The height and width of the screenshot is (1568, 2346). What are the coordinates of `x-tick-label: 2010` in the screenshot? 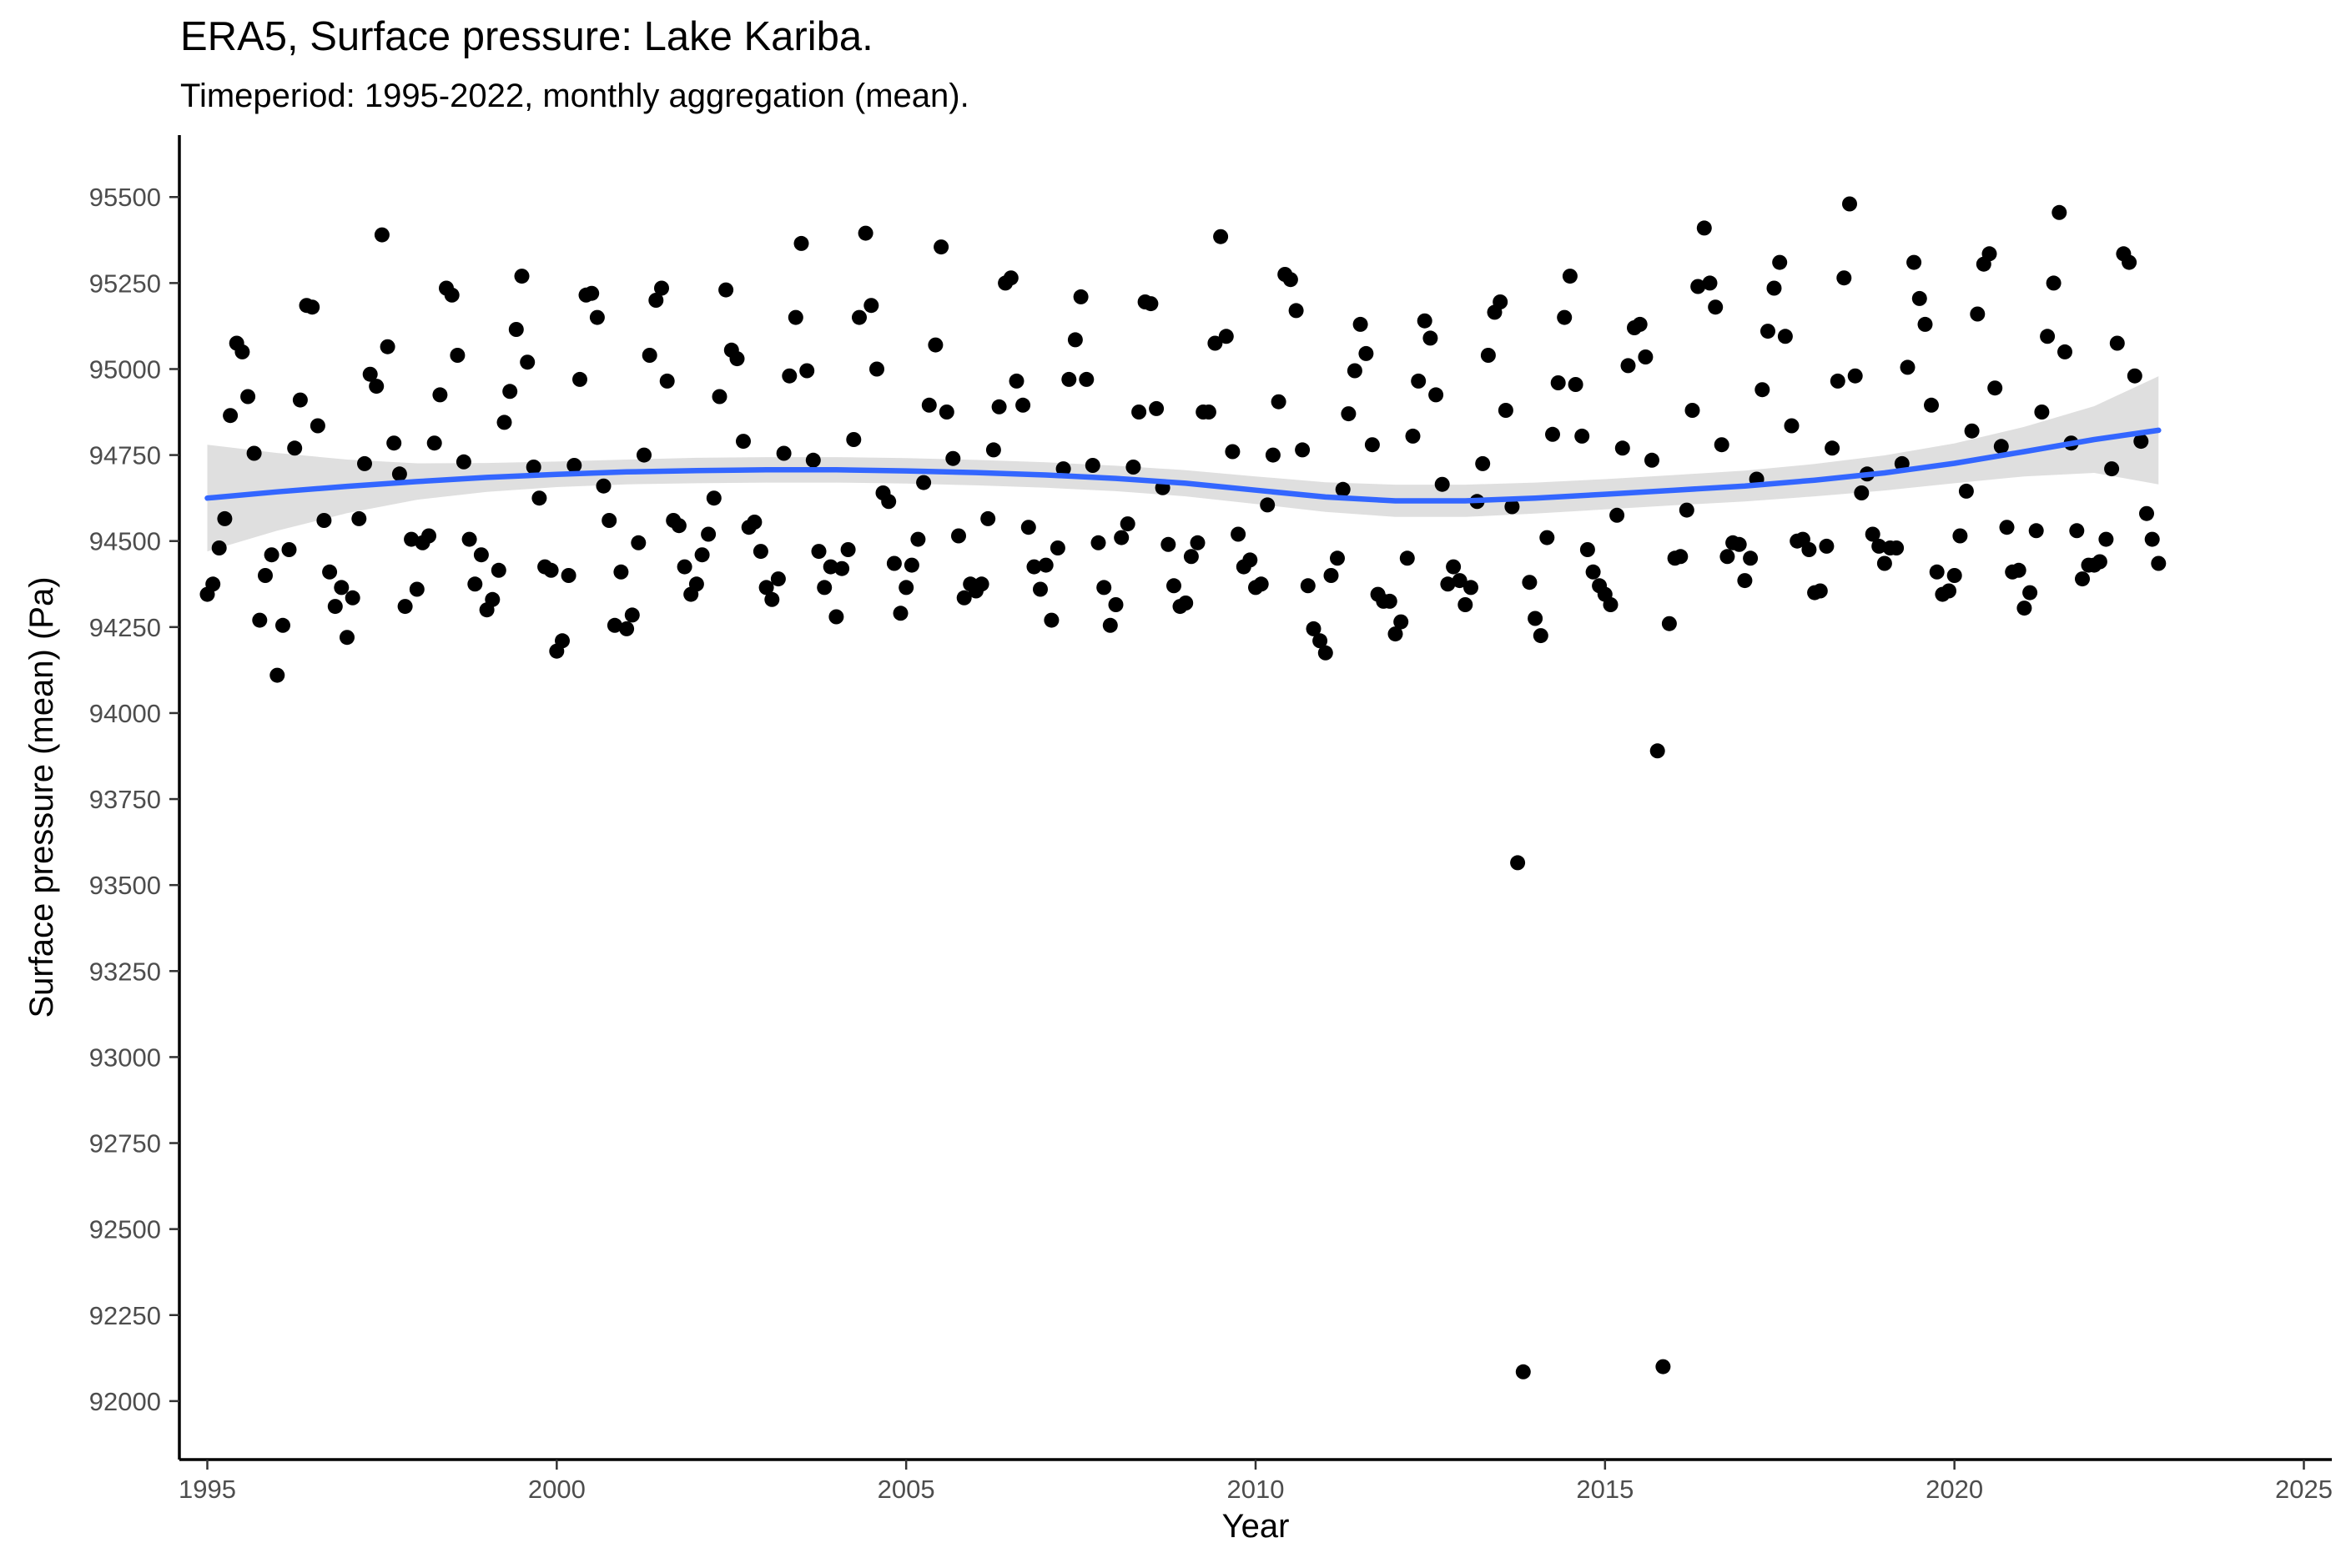 It's located at (1256, 1489).